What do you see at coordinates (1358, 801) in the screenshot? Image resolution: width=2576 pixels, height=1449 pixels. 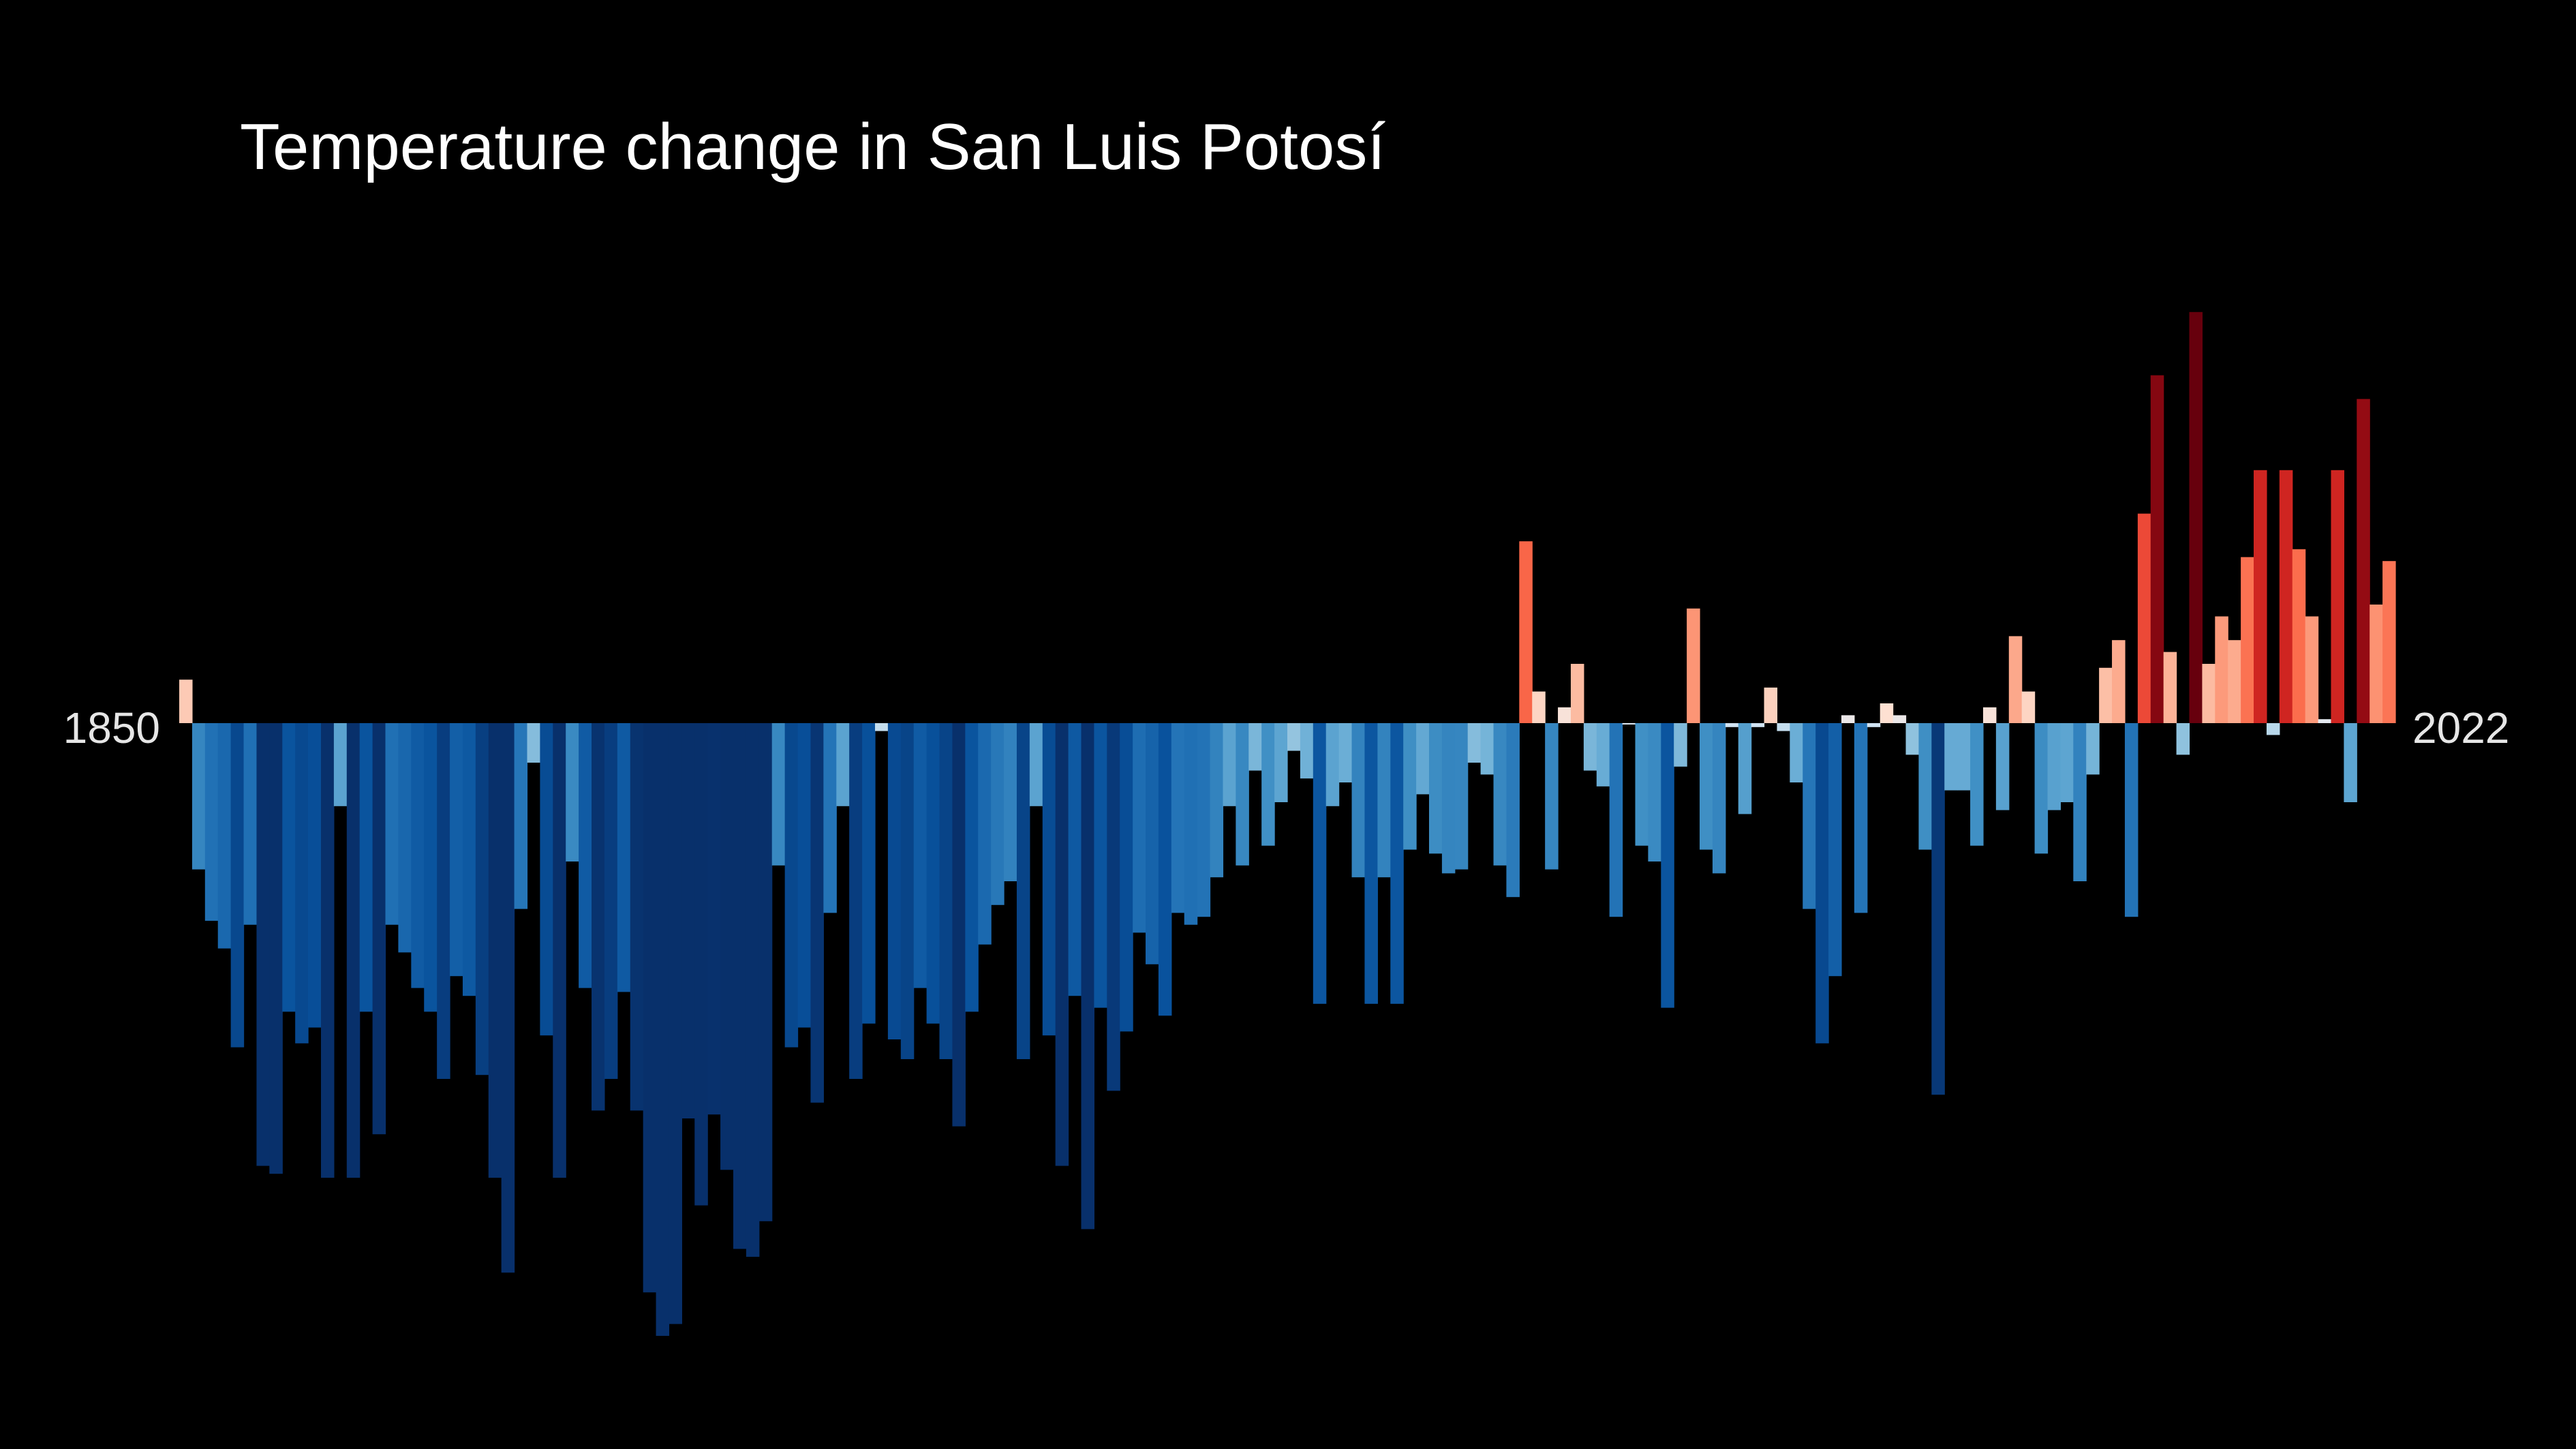 I see `bar-1941` at bounding box center [1358, 801].